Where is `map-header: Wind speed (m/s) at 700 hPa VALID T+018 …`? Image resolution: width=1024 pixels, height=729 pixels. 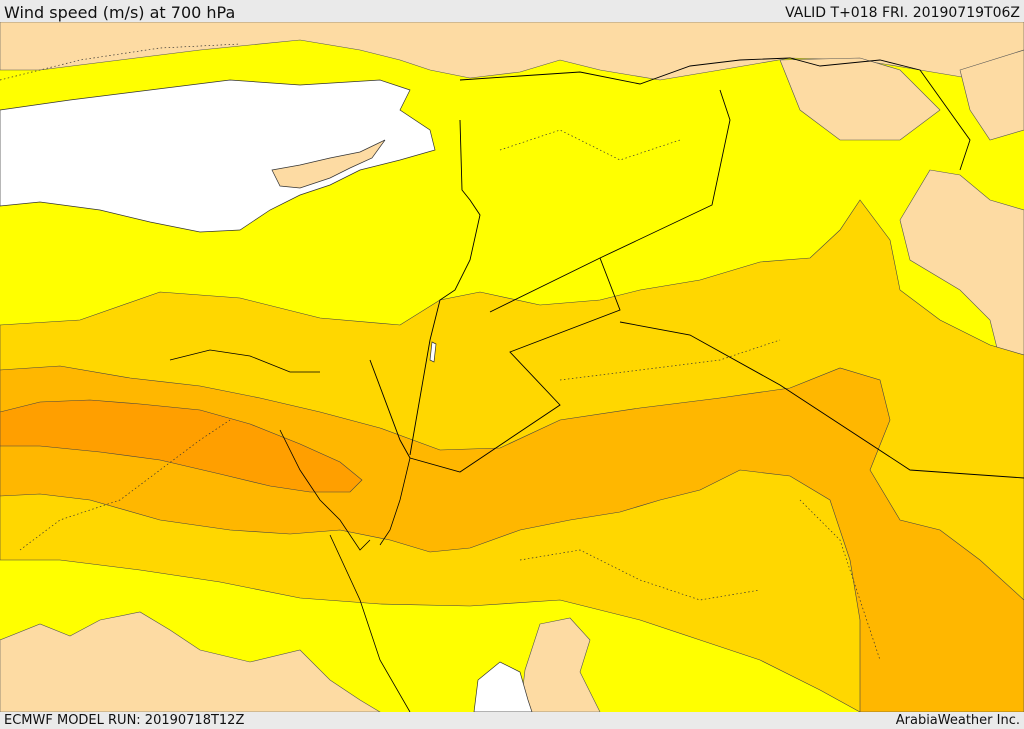 map-header: Wind speed (m/s) at 700 hPa VALID T+018 … is located at coordinates (512, 11).